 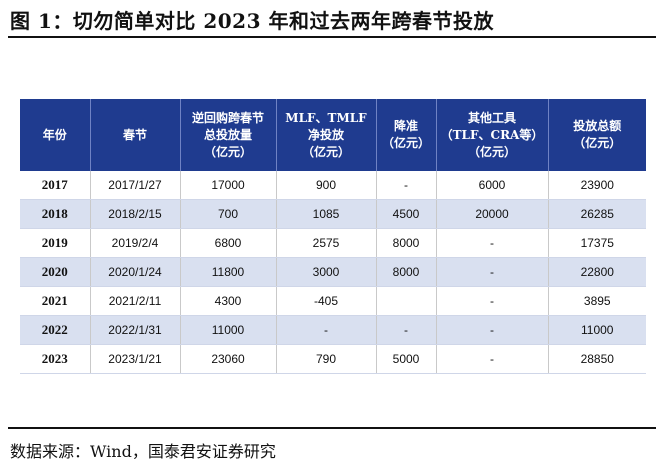 I want to click on table-cell: 700, so click(x=227, y=214).